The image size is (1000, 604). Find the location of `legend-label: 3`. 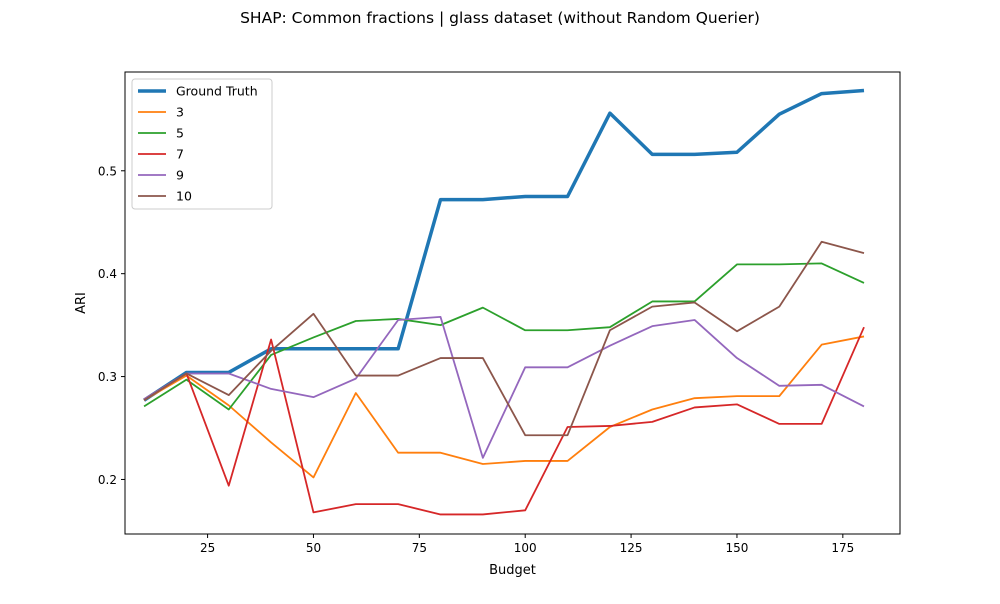

legend-label: 3 is located at coordinates (180, 112).